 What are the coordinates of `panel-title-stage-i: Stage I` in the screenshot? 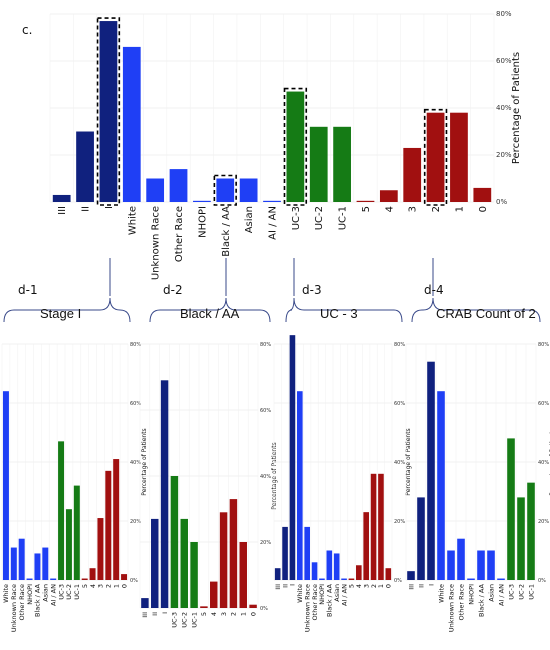 It's located at (60, 313).